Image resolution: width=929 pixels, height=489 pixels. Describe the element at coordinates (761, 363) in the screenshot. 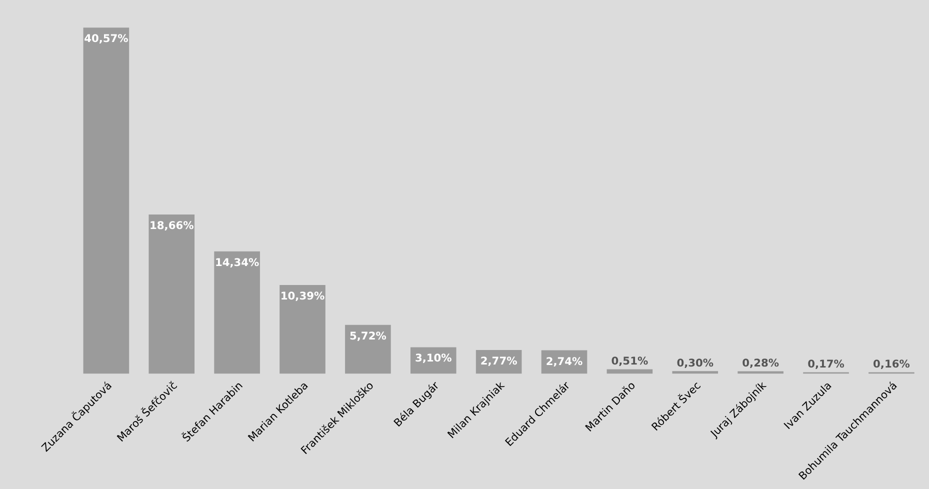

I see `data-label: 0,28%` at that location.